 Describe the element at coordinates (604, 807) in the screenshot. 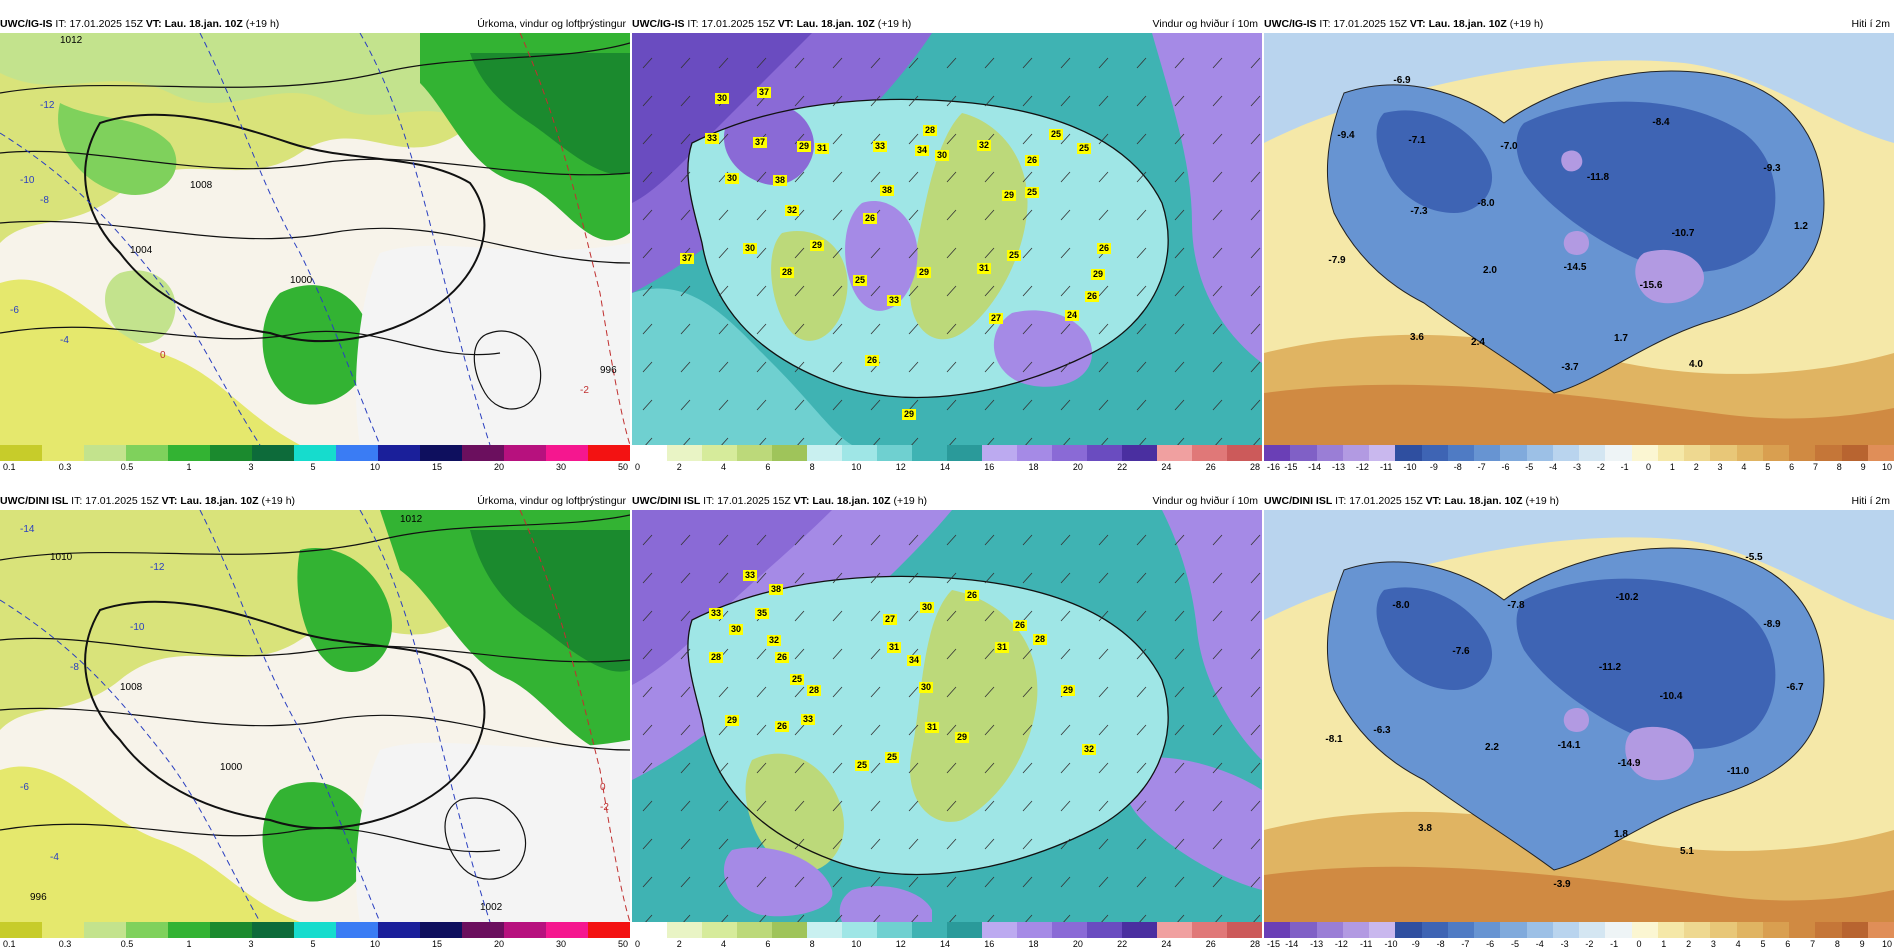

I see `contour-label: -2` at that location.